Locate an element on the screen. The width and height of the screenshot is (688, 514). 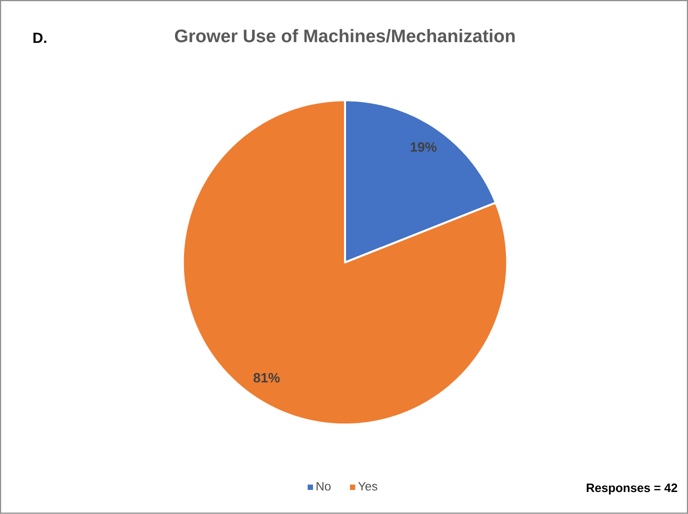
text: Responses = 42 is located at coordinates (632, 489).